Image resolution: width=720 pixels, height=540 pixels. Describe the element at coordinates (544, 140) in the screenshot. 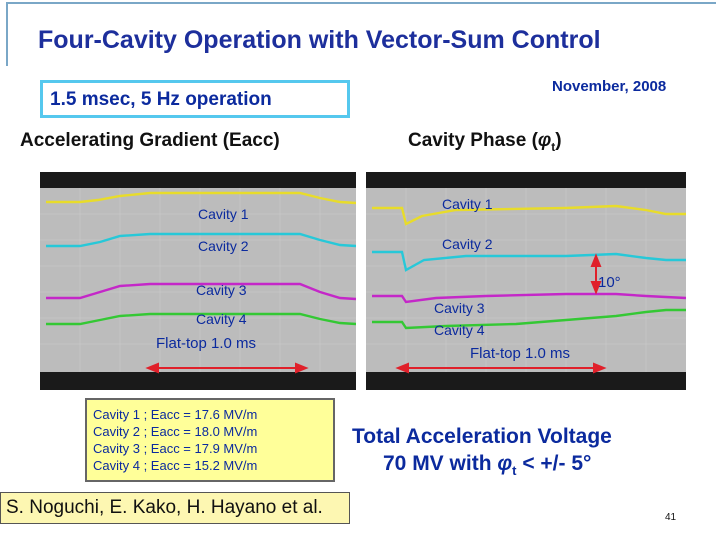

I see `phi-symbol: φ` at that location.